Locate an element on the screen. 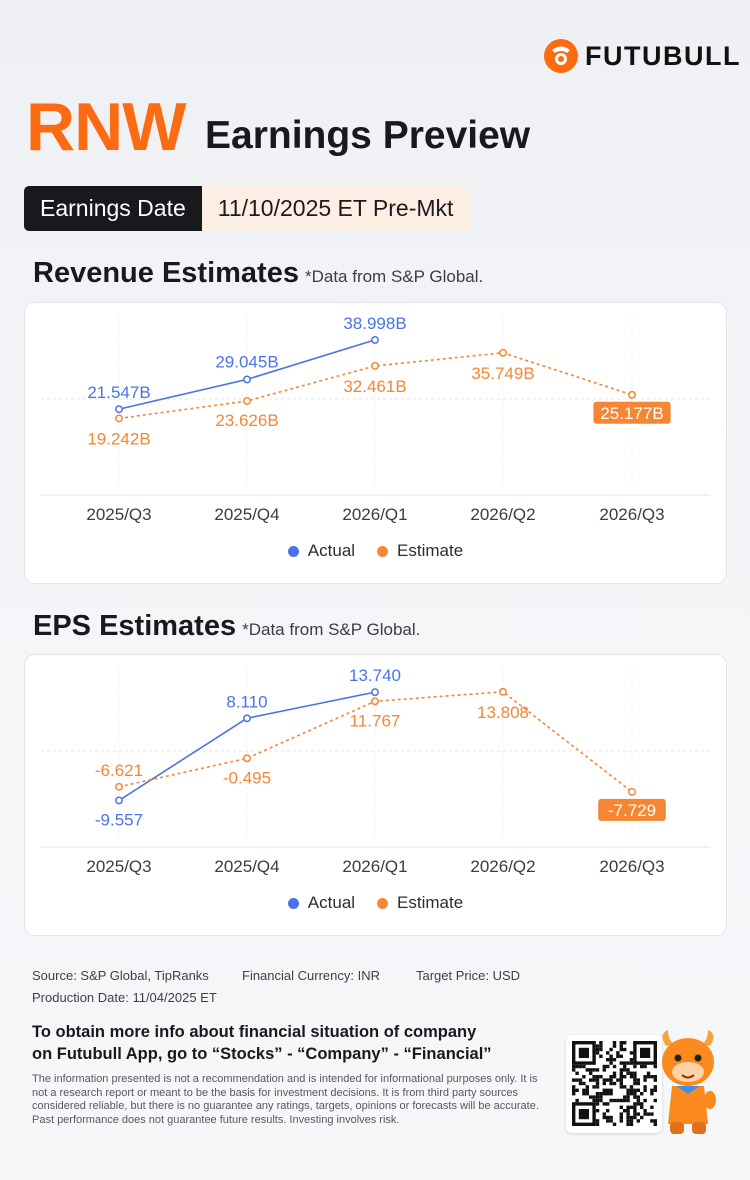 The height and width of the screenshot is (1180, 750). revenue-section-title: Revenue Estimates *Data from S&P Global. is located at coordinates (258, 273).